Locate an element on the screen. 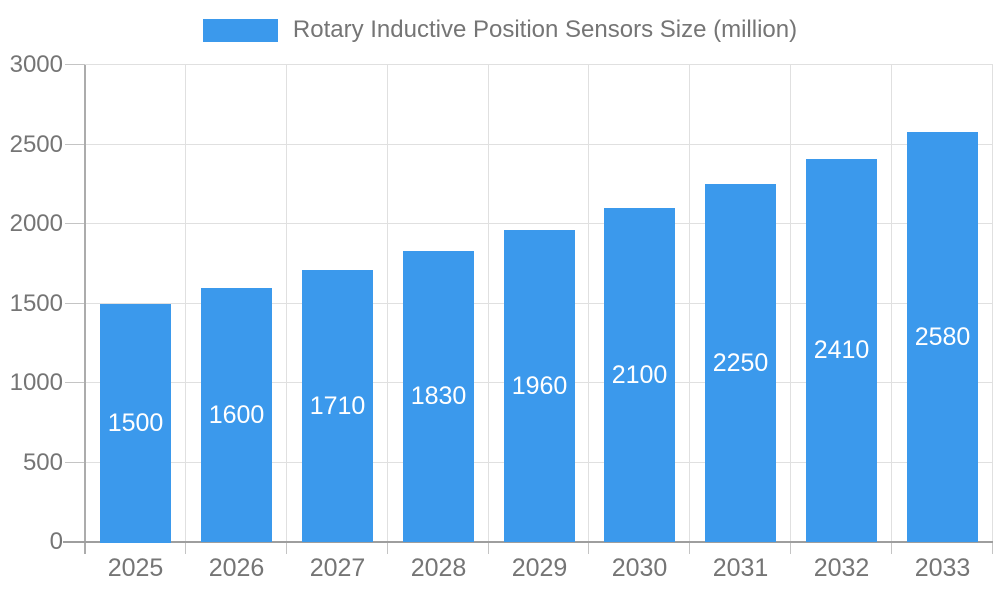  gridline-h-2000 is located at coordinates (539, 223).